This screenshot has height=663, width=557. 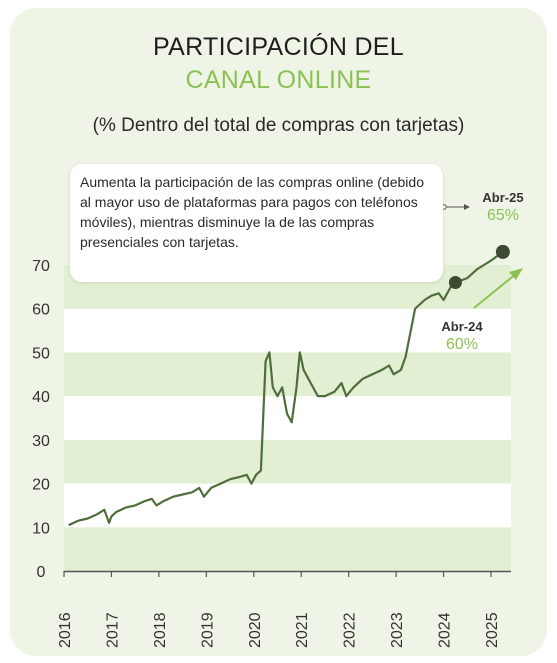 I want to click on y-tick-label: 10, so click(x=41, y=528).